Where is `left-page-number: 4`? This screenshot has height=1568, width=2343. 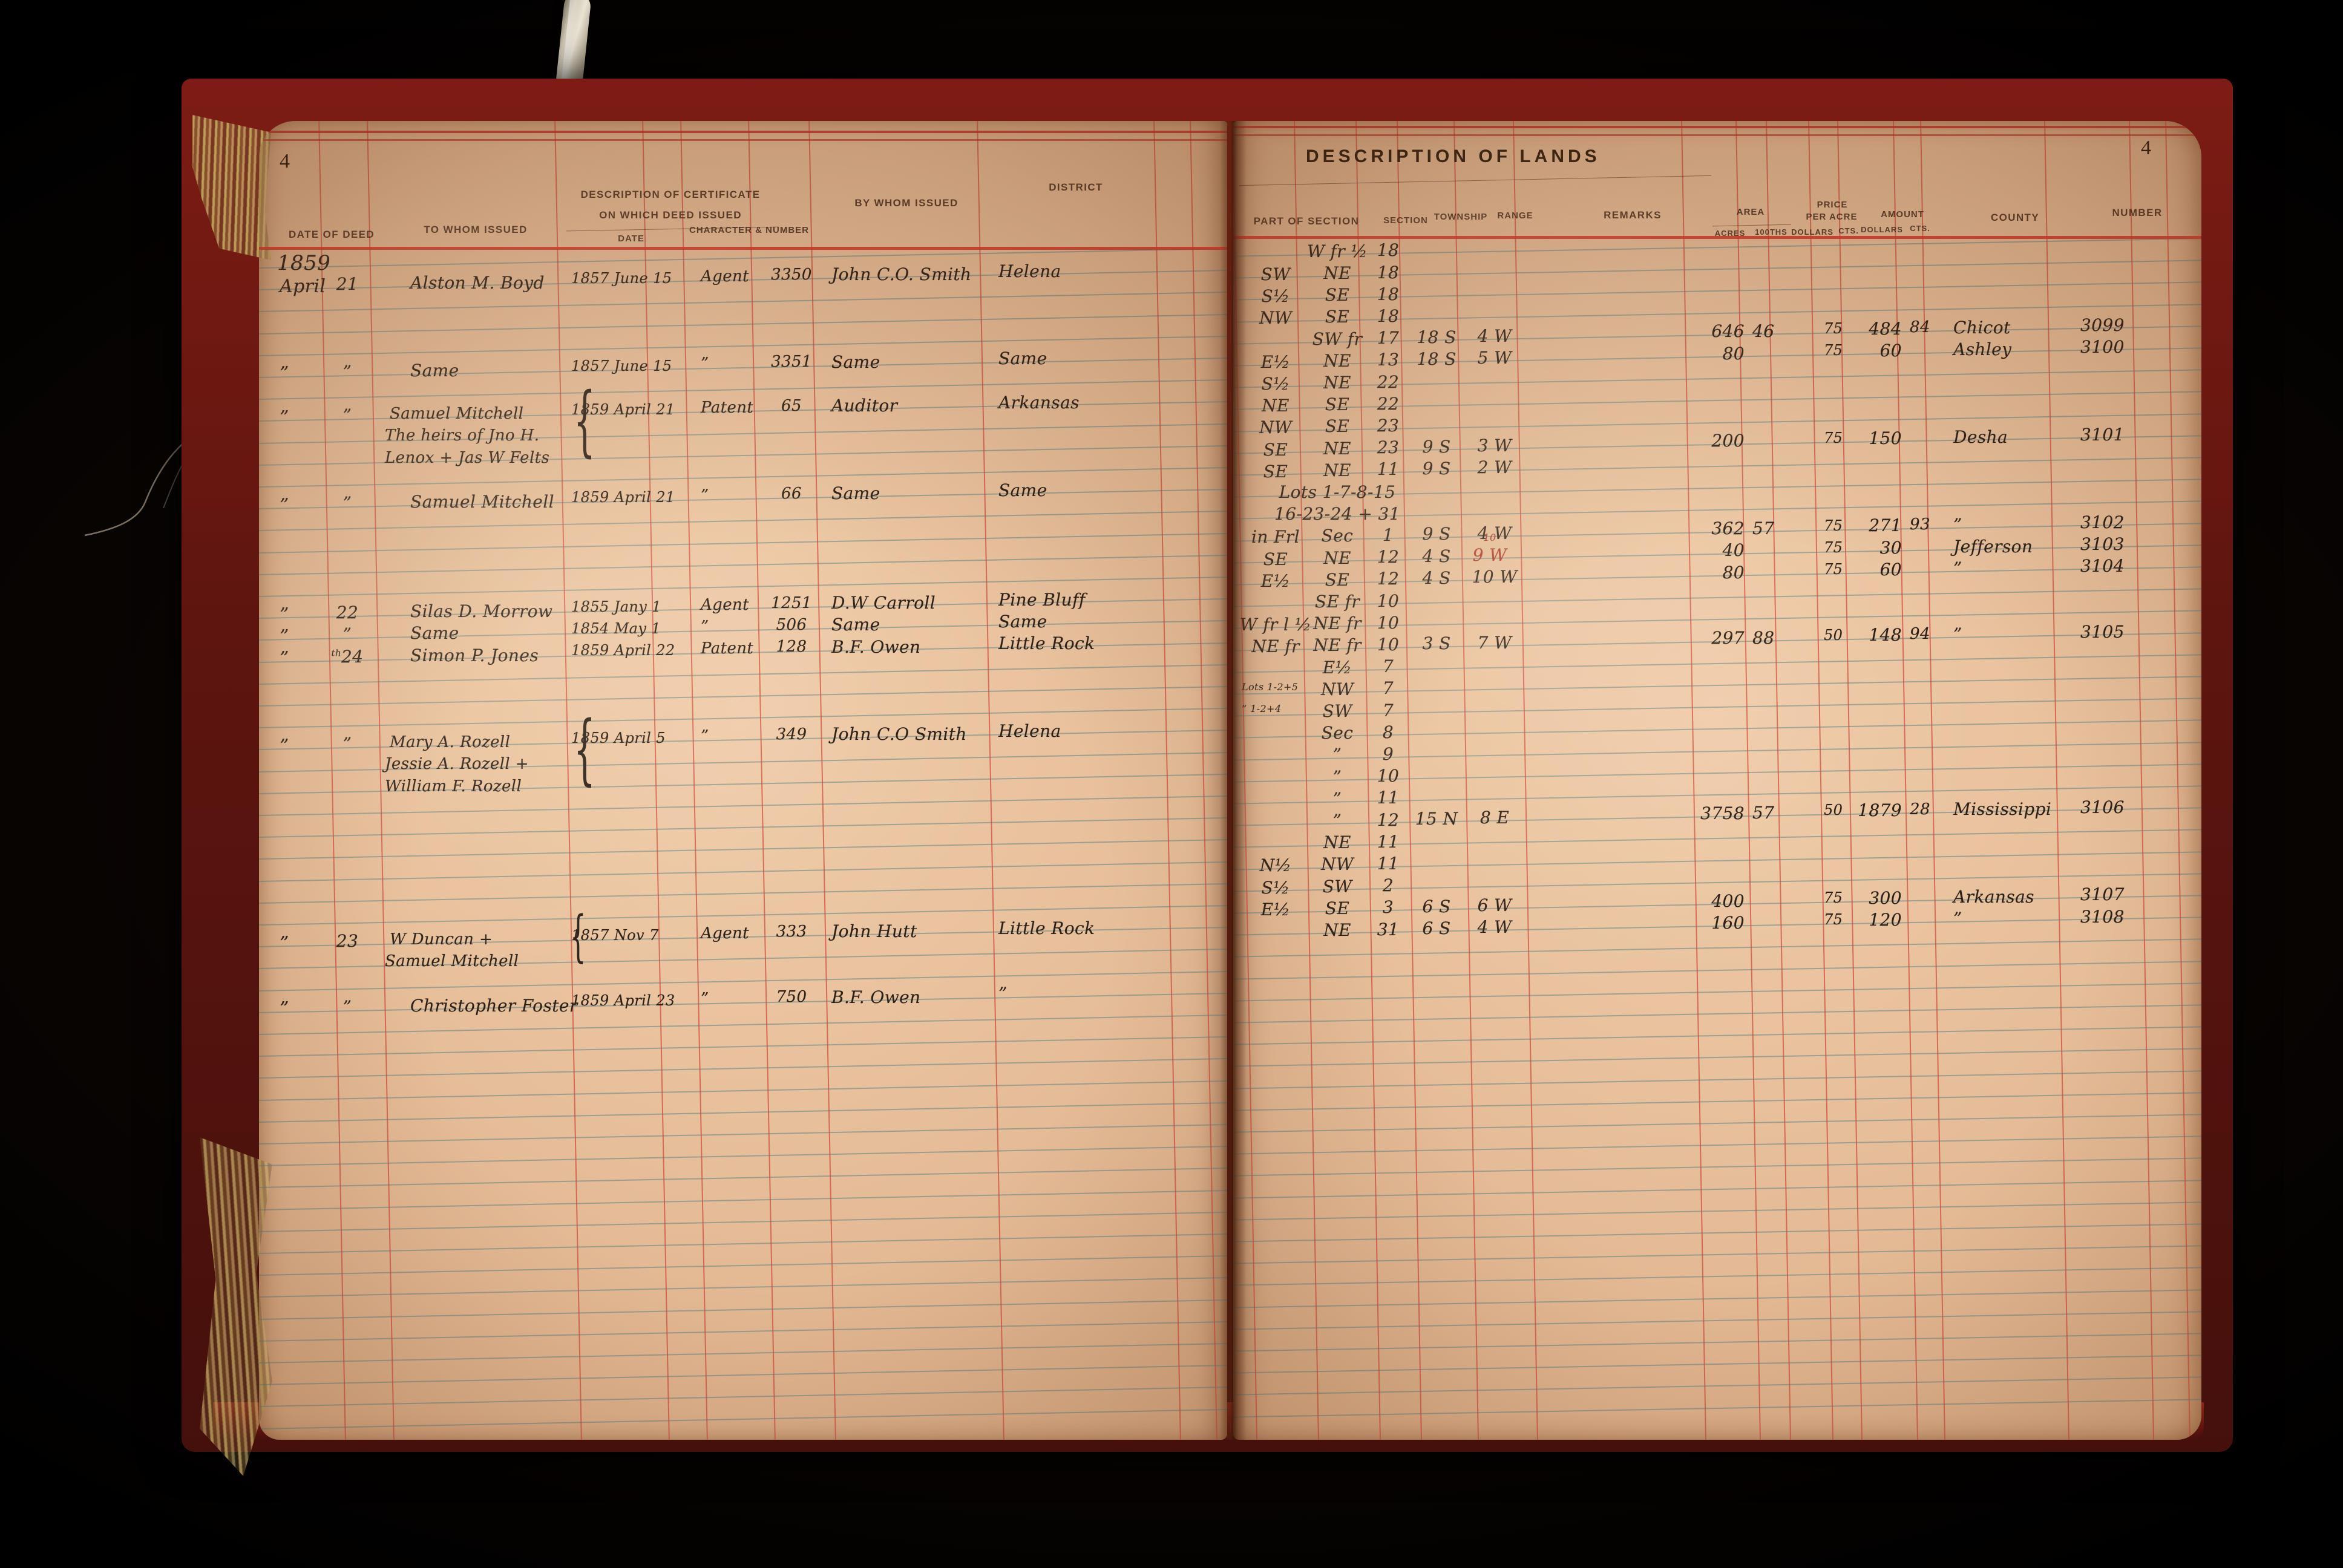
left-page-number: 4 is located at coordinates (285, 161).